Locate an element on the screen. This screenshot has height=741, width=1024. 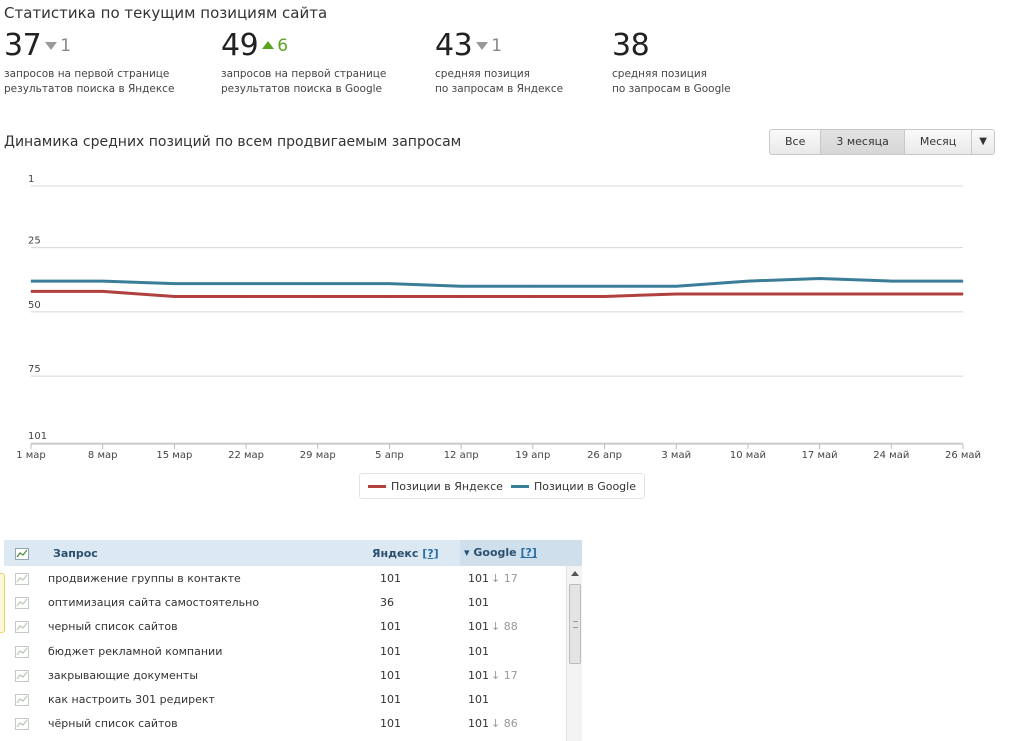
chart-legend: Позиции в Яндексе Позиции в Google is located at coordinates (502, 486).